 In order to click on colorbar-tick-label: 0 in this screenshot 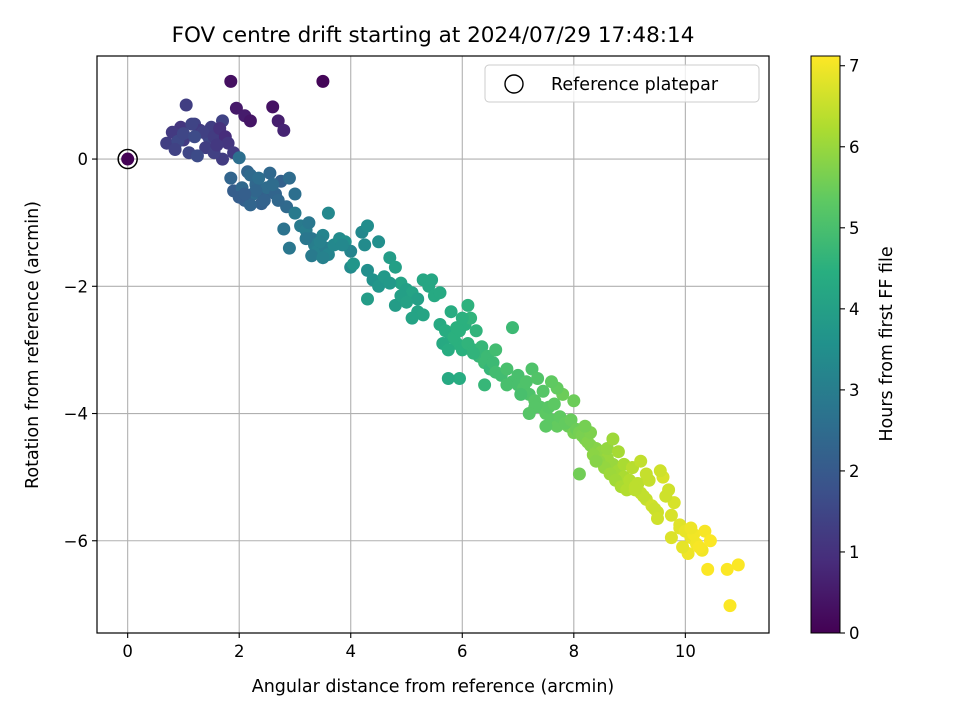, I will do `click(854, 633)`.